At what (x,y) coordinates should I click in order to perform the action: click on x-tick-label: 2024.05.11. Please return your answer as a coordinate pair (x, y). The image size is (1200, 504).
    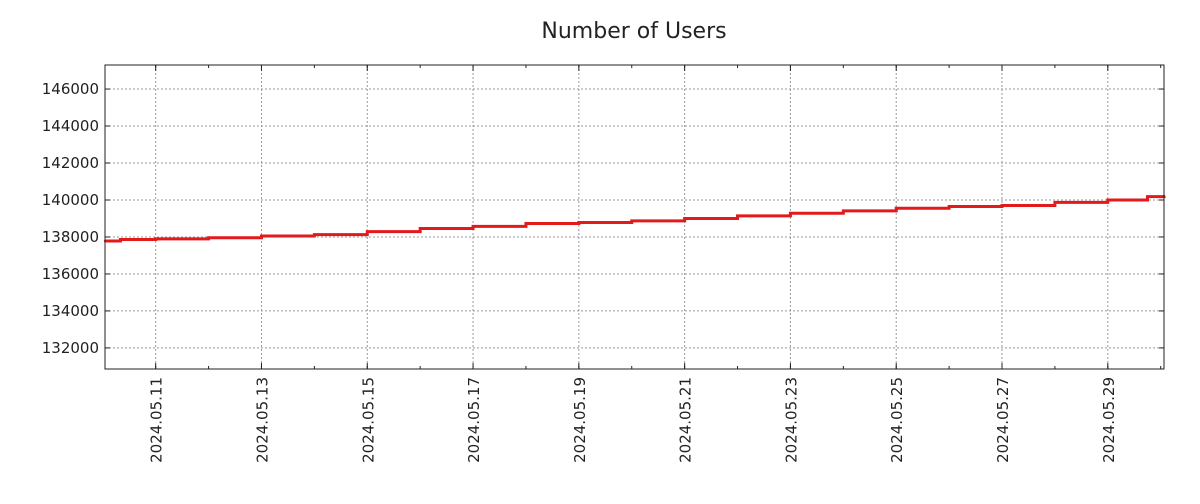
    Looking at the image, I should click on (157, 420).